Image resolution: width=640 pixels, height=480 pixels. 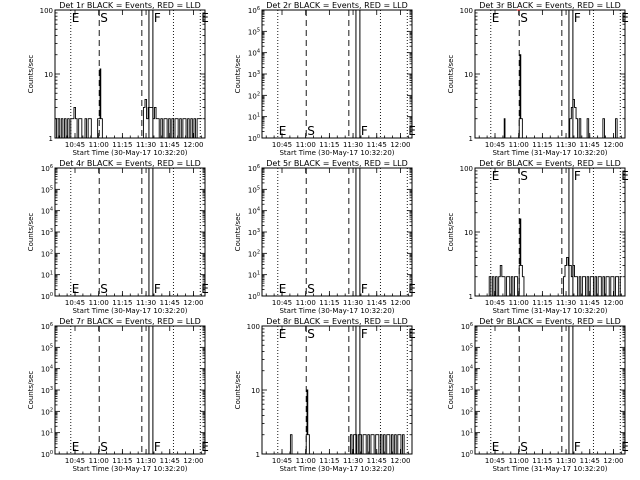 I want to click on y-tick-label: 10⁴, so click(x=254, y=211).